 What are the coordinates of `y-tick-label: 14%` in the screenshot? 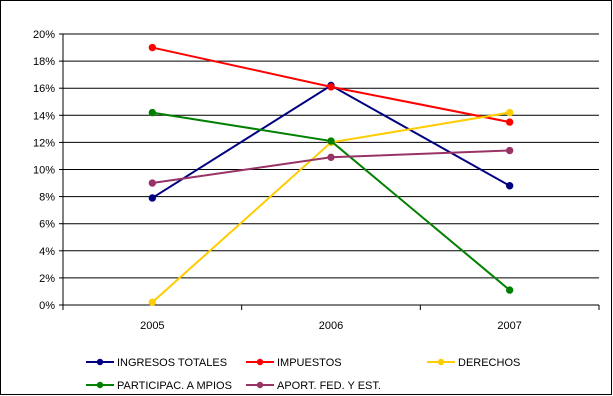 It's located at (44, 116).